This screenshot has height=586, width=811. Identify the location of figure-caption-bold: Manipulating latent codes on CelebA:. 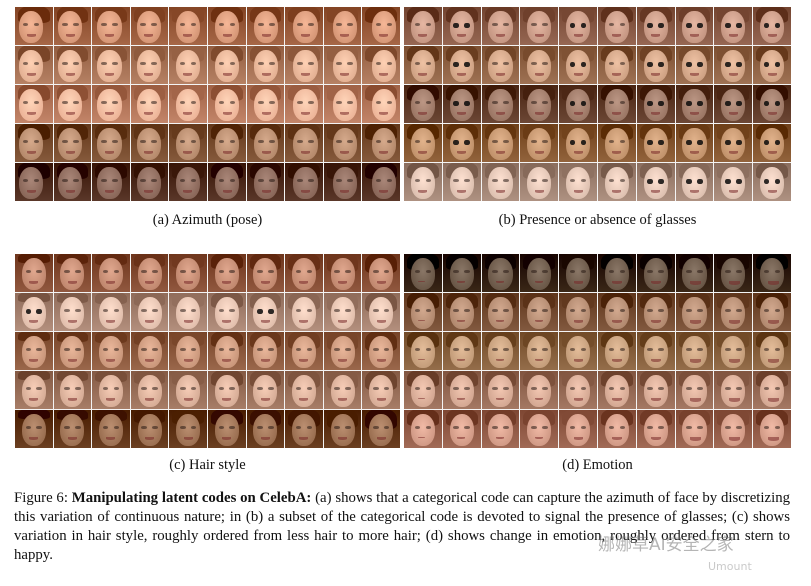
(191, 498).